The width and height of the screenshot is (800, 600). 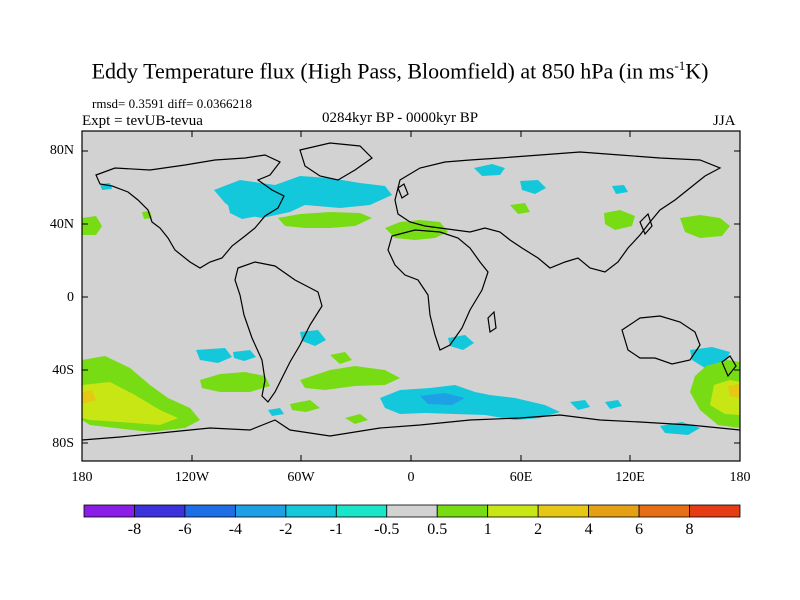 What do you see at coordinates (558, 212) in the screenshot?
I see `coast-eurasia` at bounding box center [558, 212].